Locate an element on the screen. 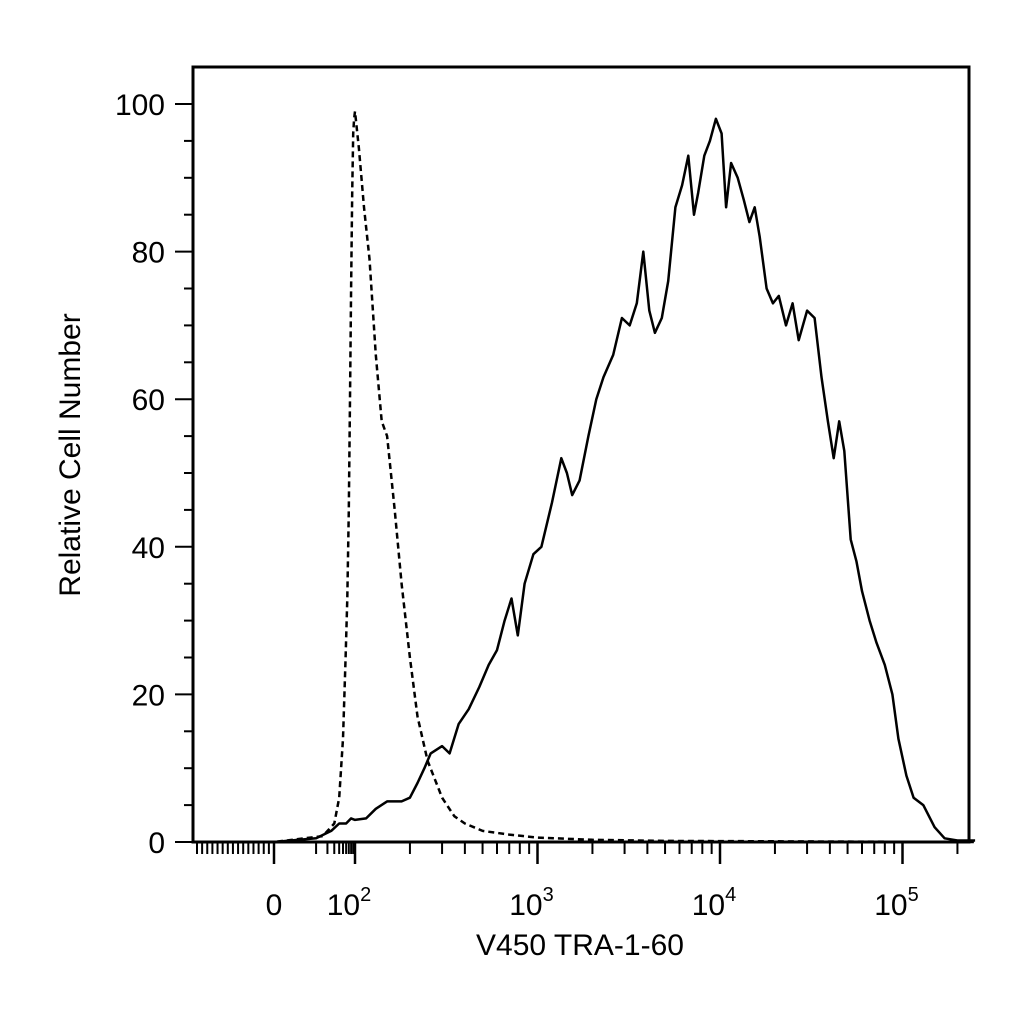  y-axis: 0 20 40 60 80 100 is located at coordinates (154, 474).